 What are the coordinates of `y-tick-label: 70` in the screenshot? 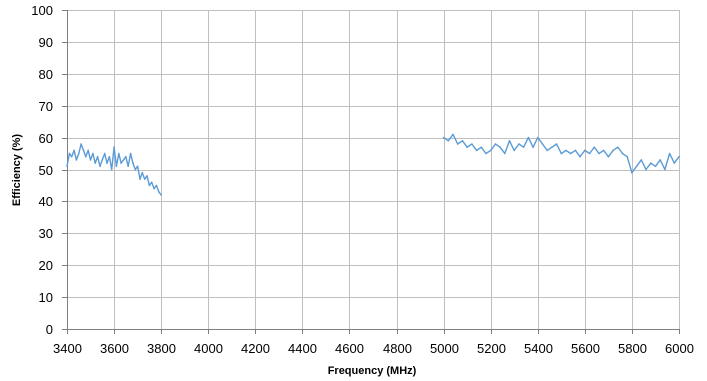 It's located at (46, 106).